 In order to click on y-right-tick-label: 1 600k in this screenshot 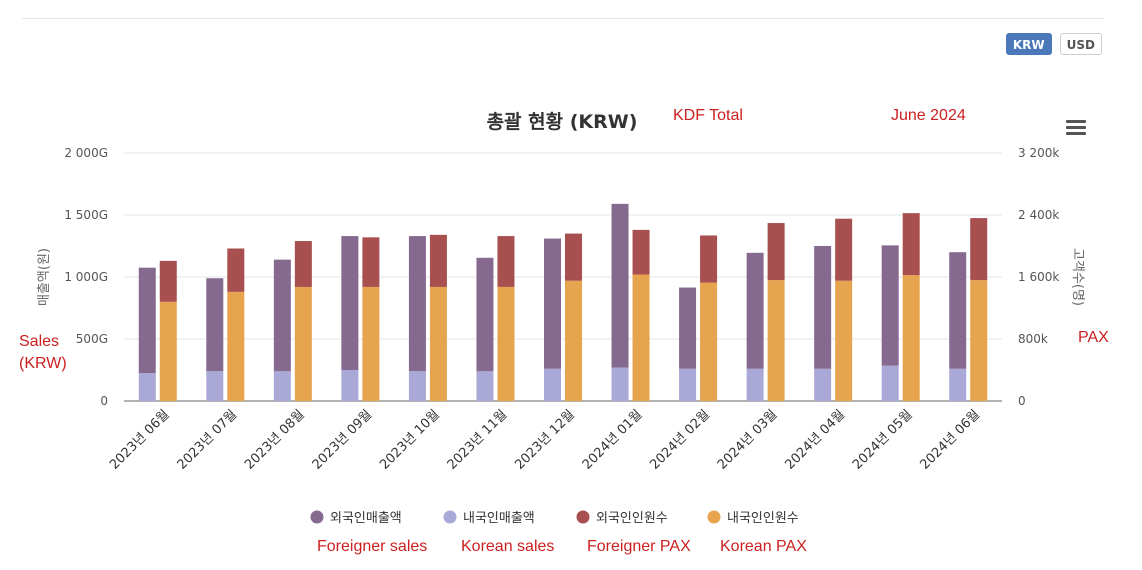, I will do `click(1038, 277)`.